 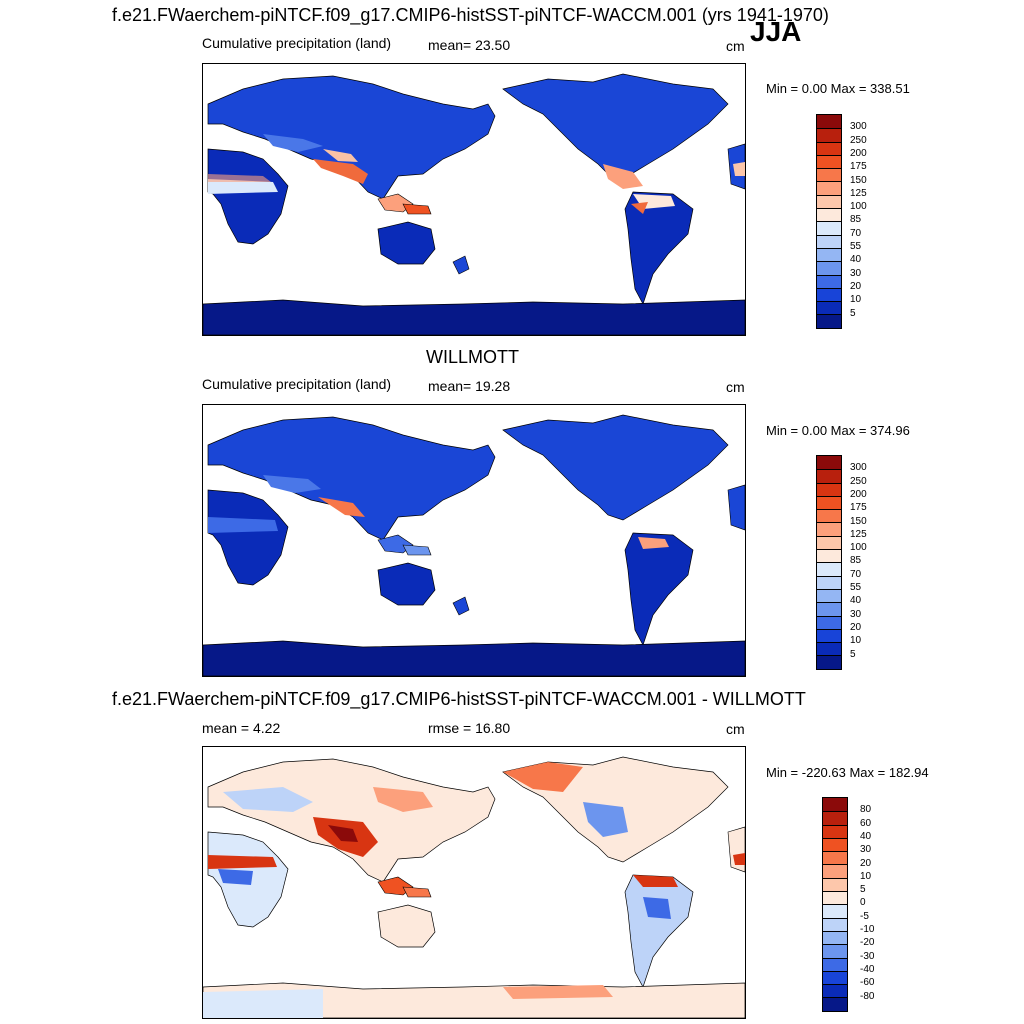 I want to click on colorbar-tick-label: -30, so click(x=867, y=956).